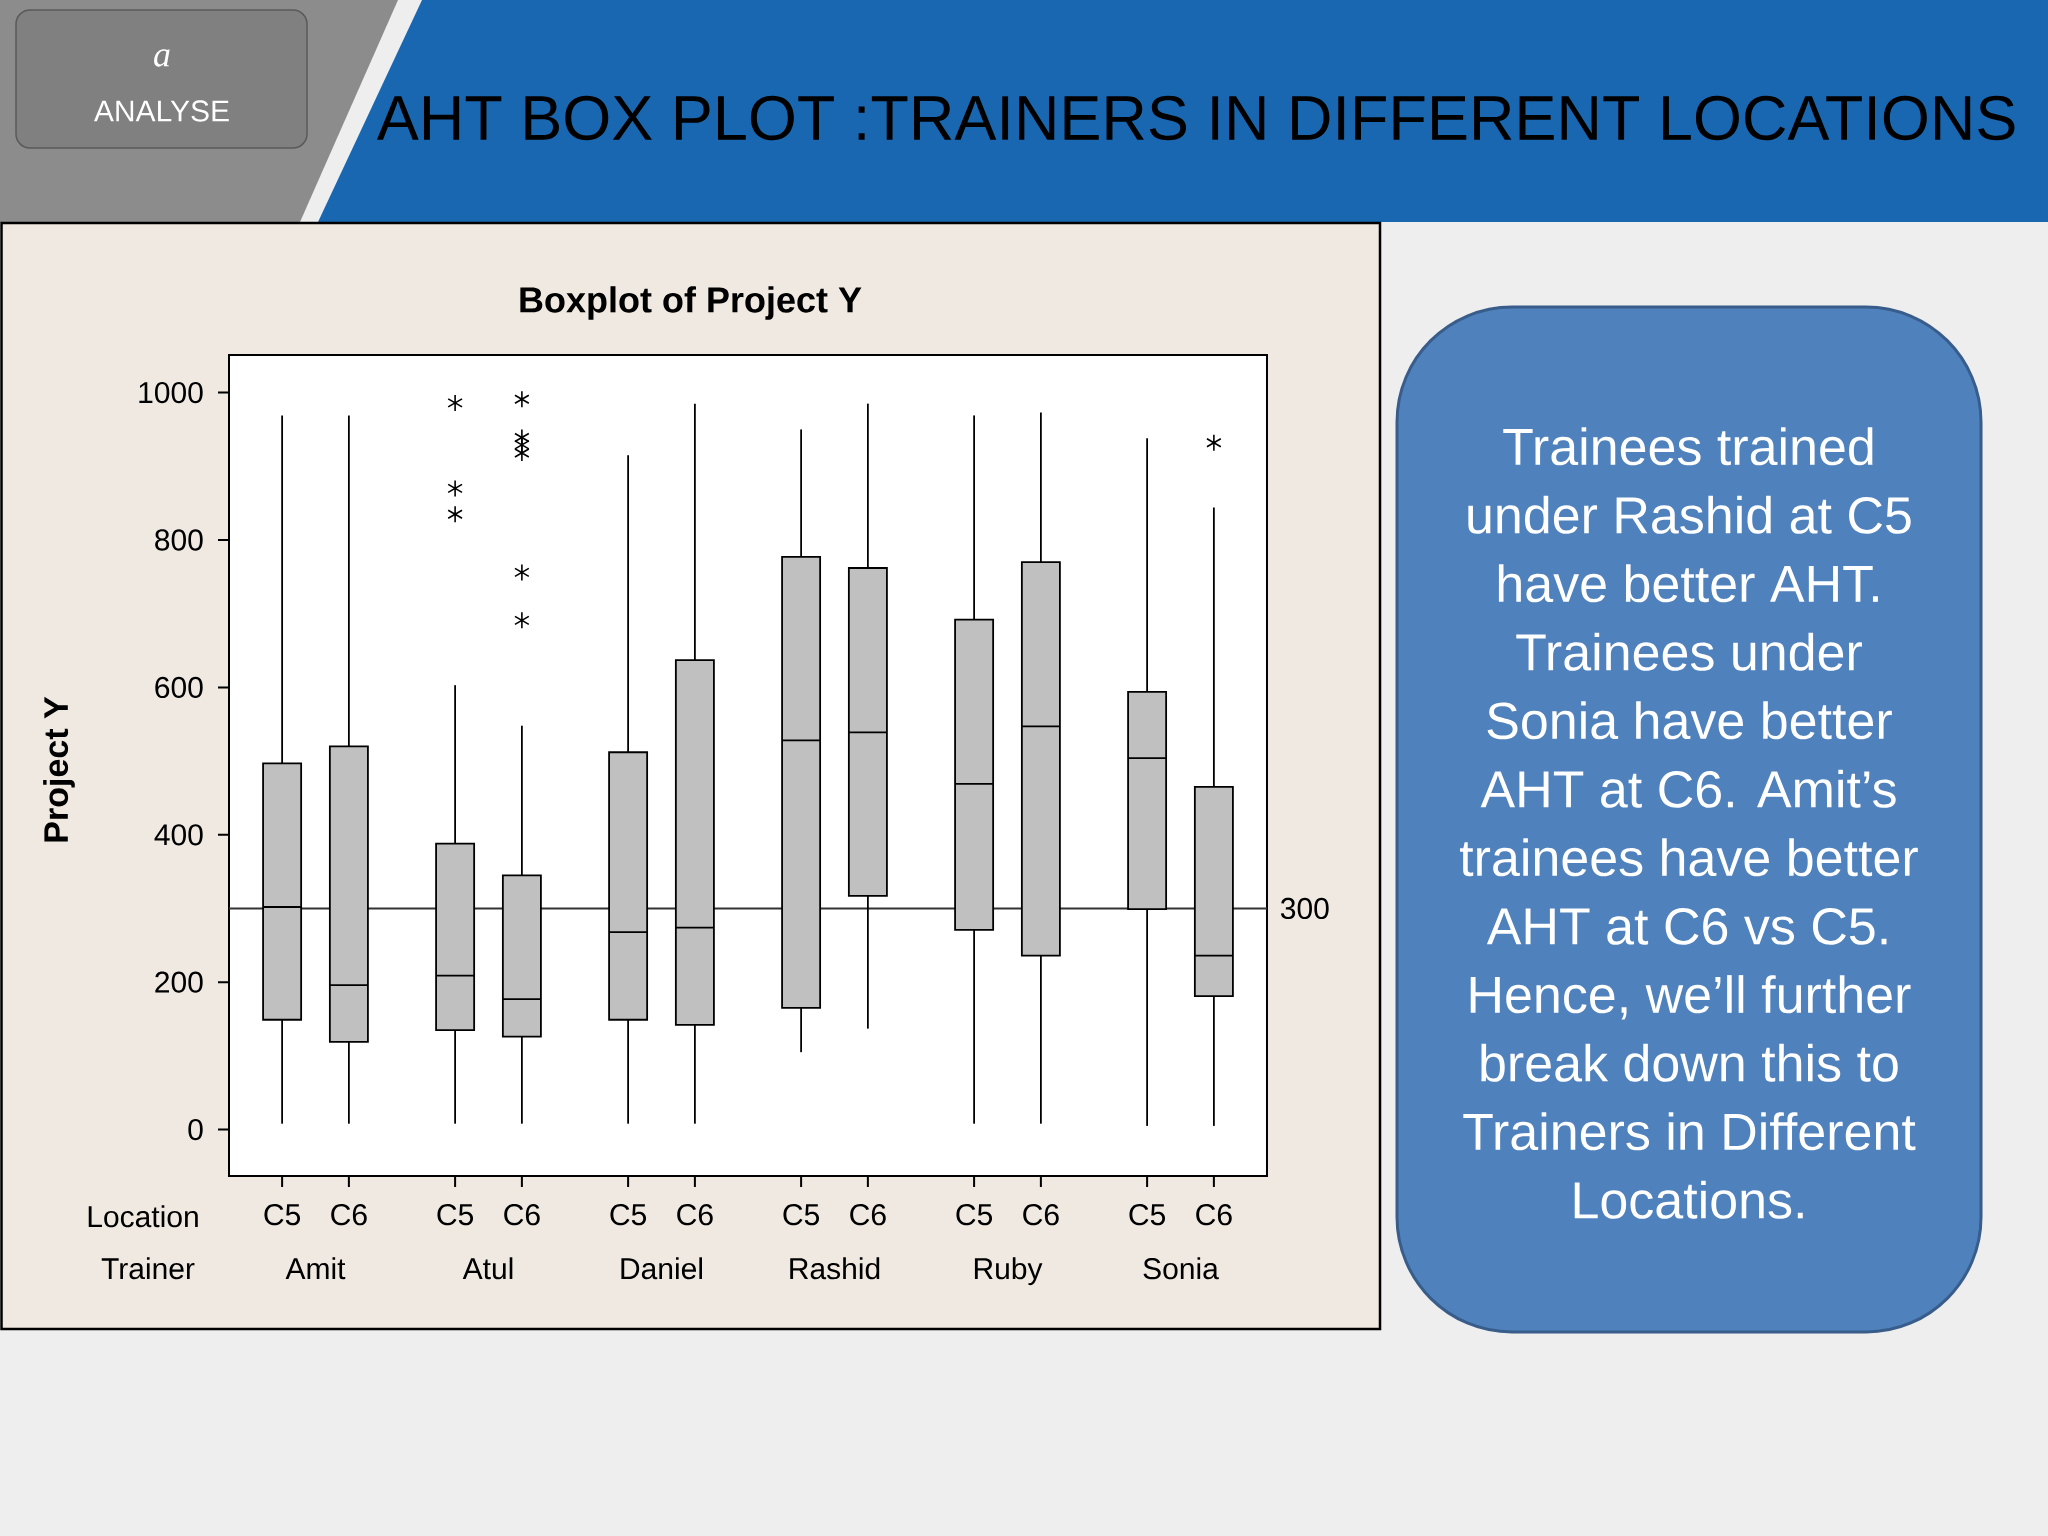 This screenshot has width=2048, height=1536. I want to click on y-tick-label: 800, so click(179, 540).